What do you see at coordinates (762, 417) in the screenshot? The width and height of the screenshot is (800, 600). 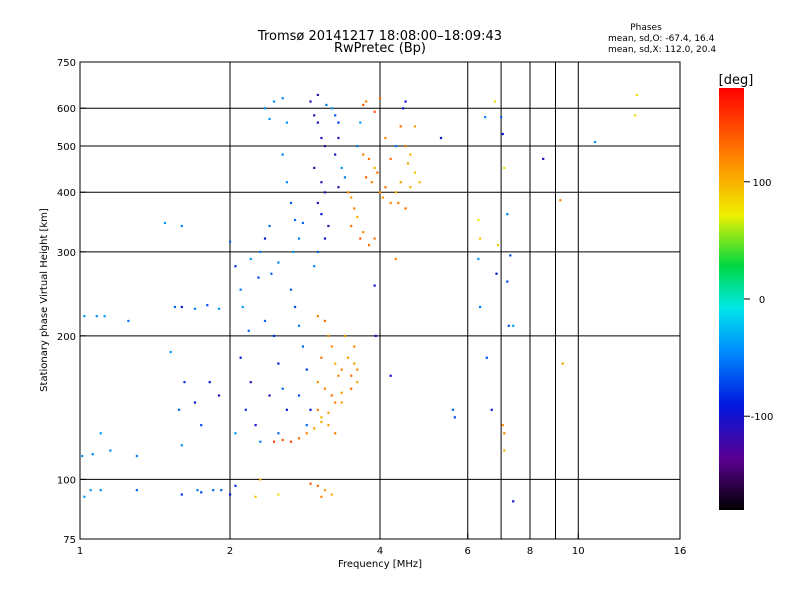 I see `colorbar-tick-label: -100` at bounding box center [762, 417].